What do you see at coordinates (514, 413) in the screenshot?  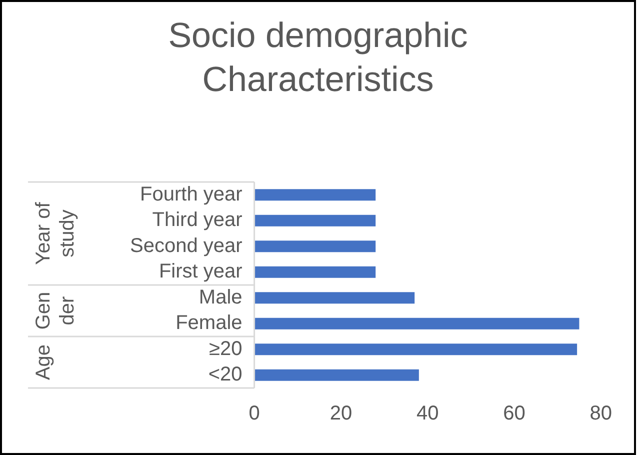 I see `x-tick-label: 60` at bounding box center [514, 413].